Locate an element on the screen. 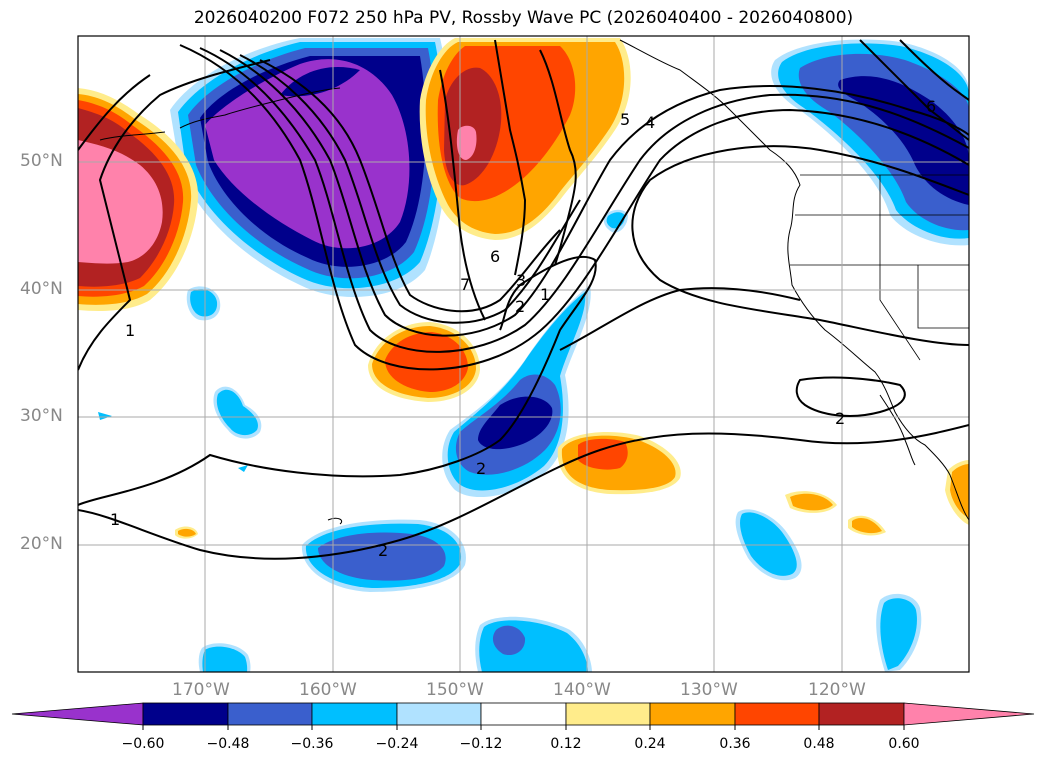  contour-label: 7 is located at coordinates (465, 284).